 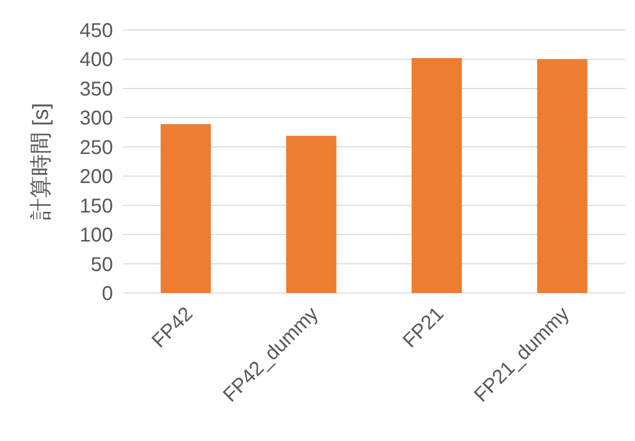 I want to click on y-tick-label: 150, so click(x=96, y=206).